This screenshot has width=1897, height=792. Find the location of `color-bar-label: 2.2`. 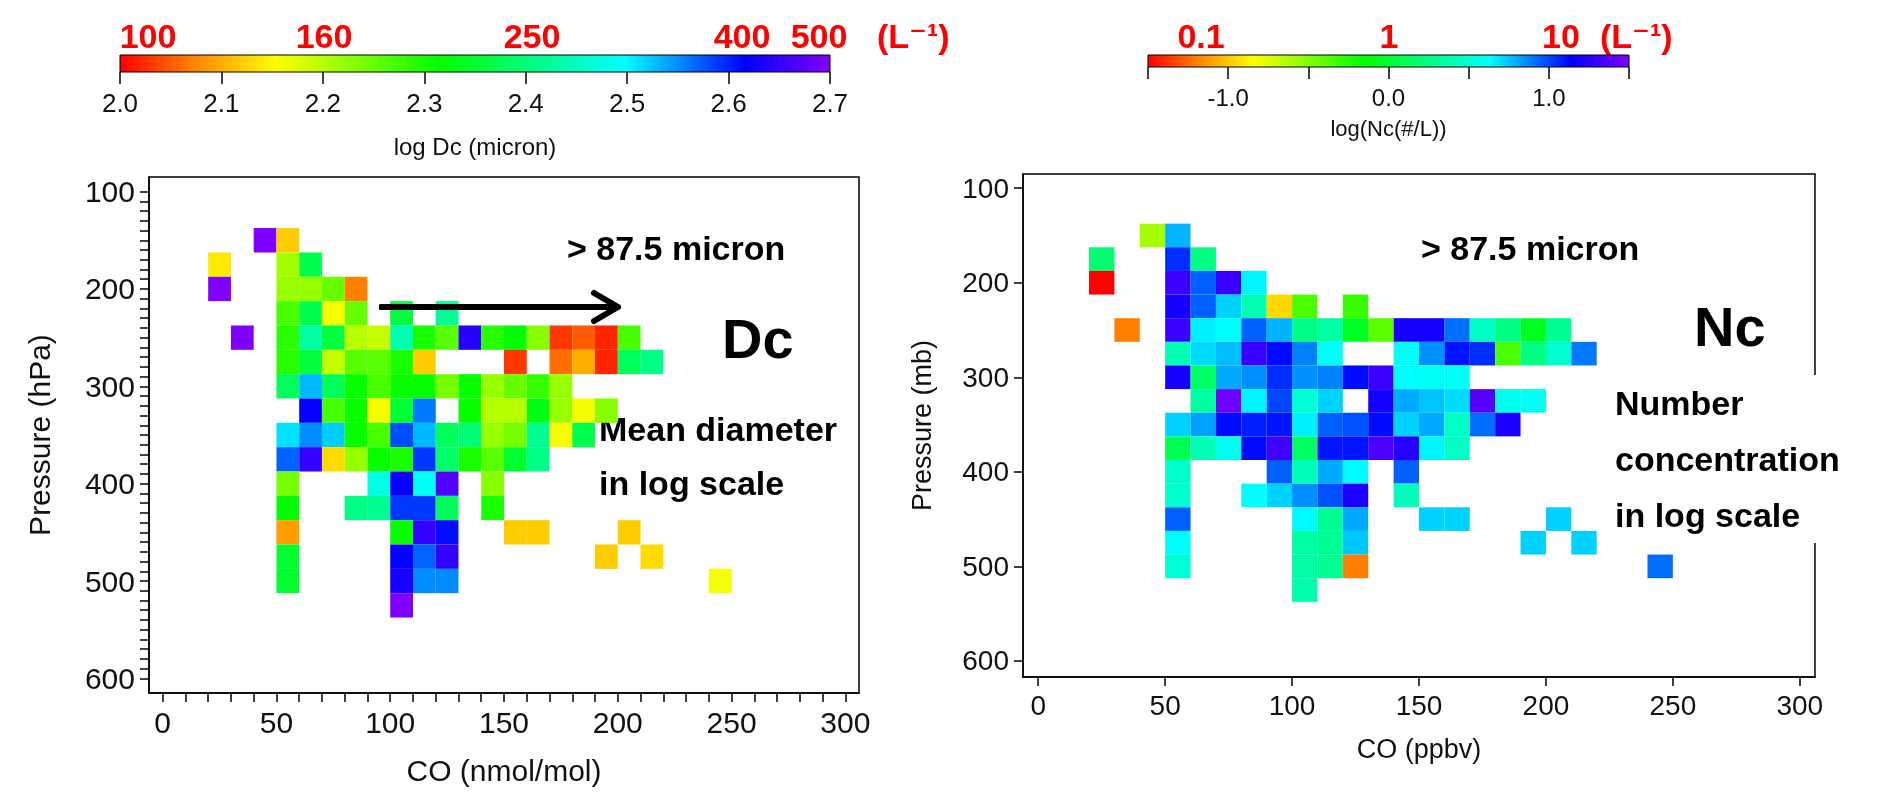

color-bar-label: 2.2 is located at coordinates (322, 103).